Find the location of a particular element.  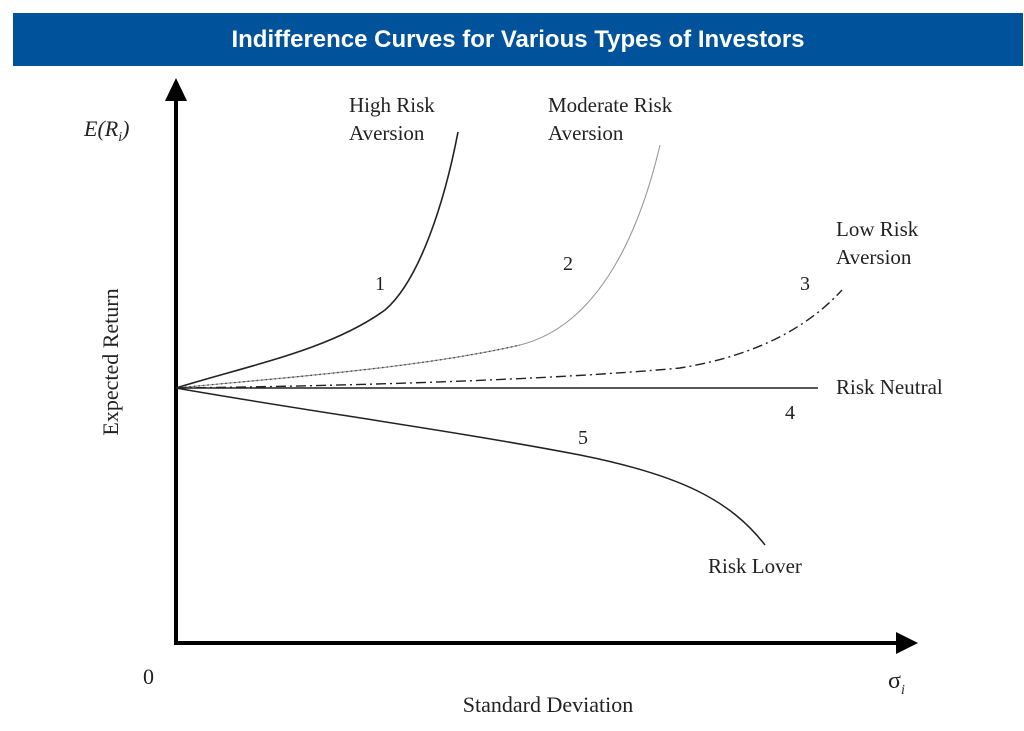

x-axis-symbol-subscript: i is located at coordinates (903, 690).